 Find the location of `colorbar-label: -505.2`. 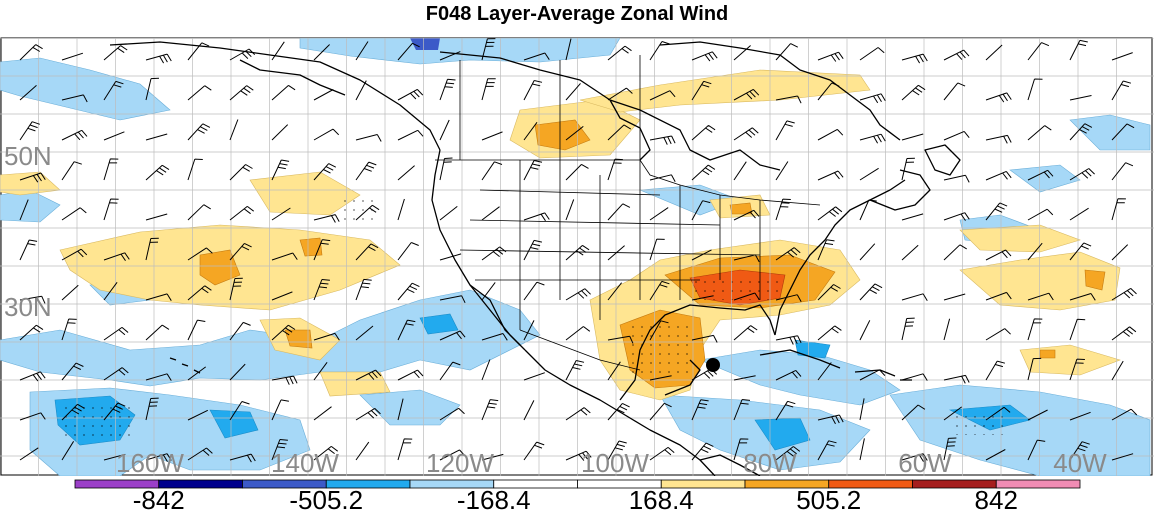

colorbar-label: -505.2 is located at coordinates (326, 498).